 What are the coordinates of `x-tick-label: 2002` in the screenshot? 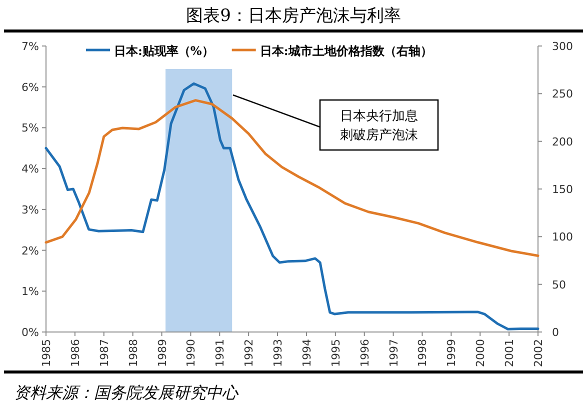 It's located at (538, 353).